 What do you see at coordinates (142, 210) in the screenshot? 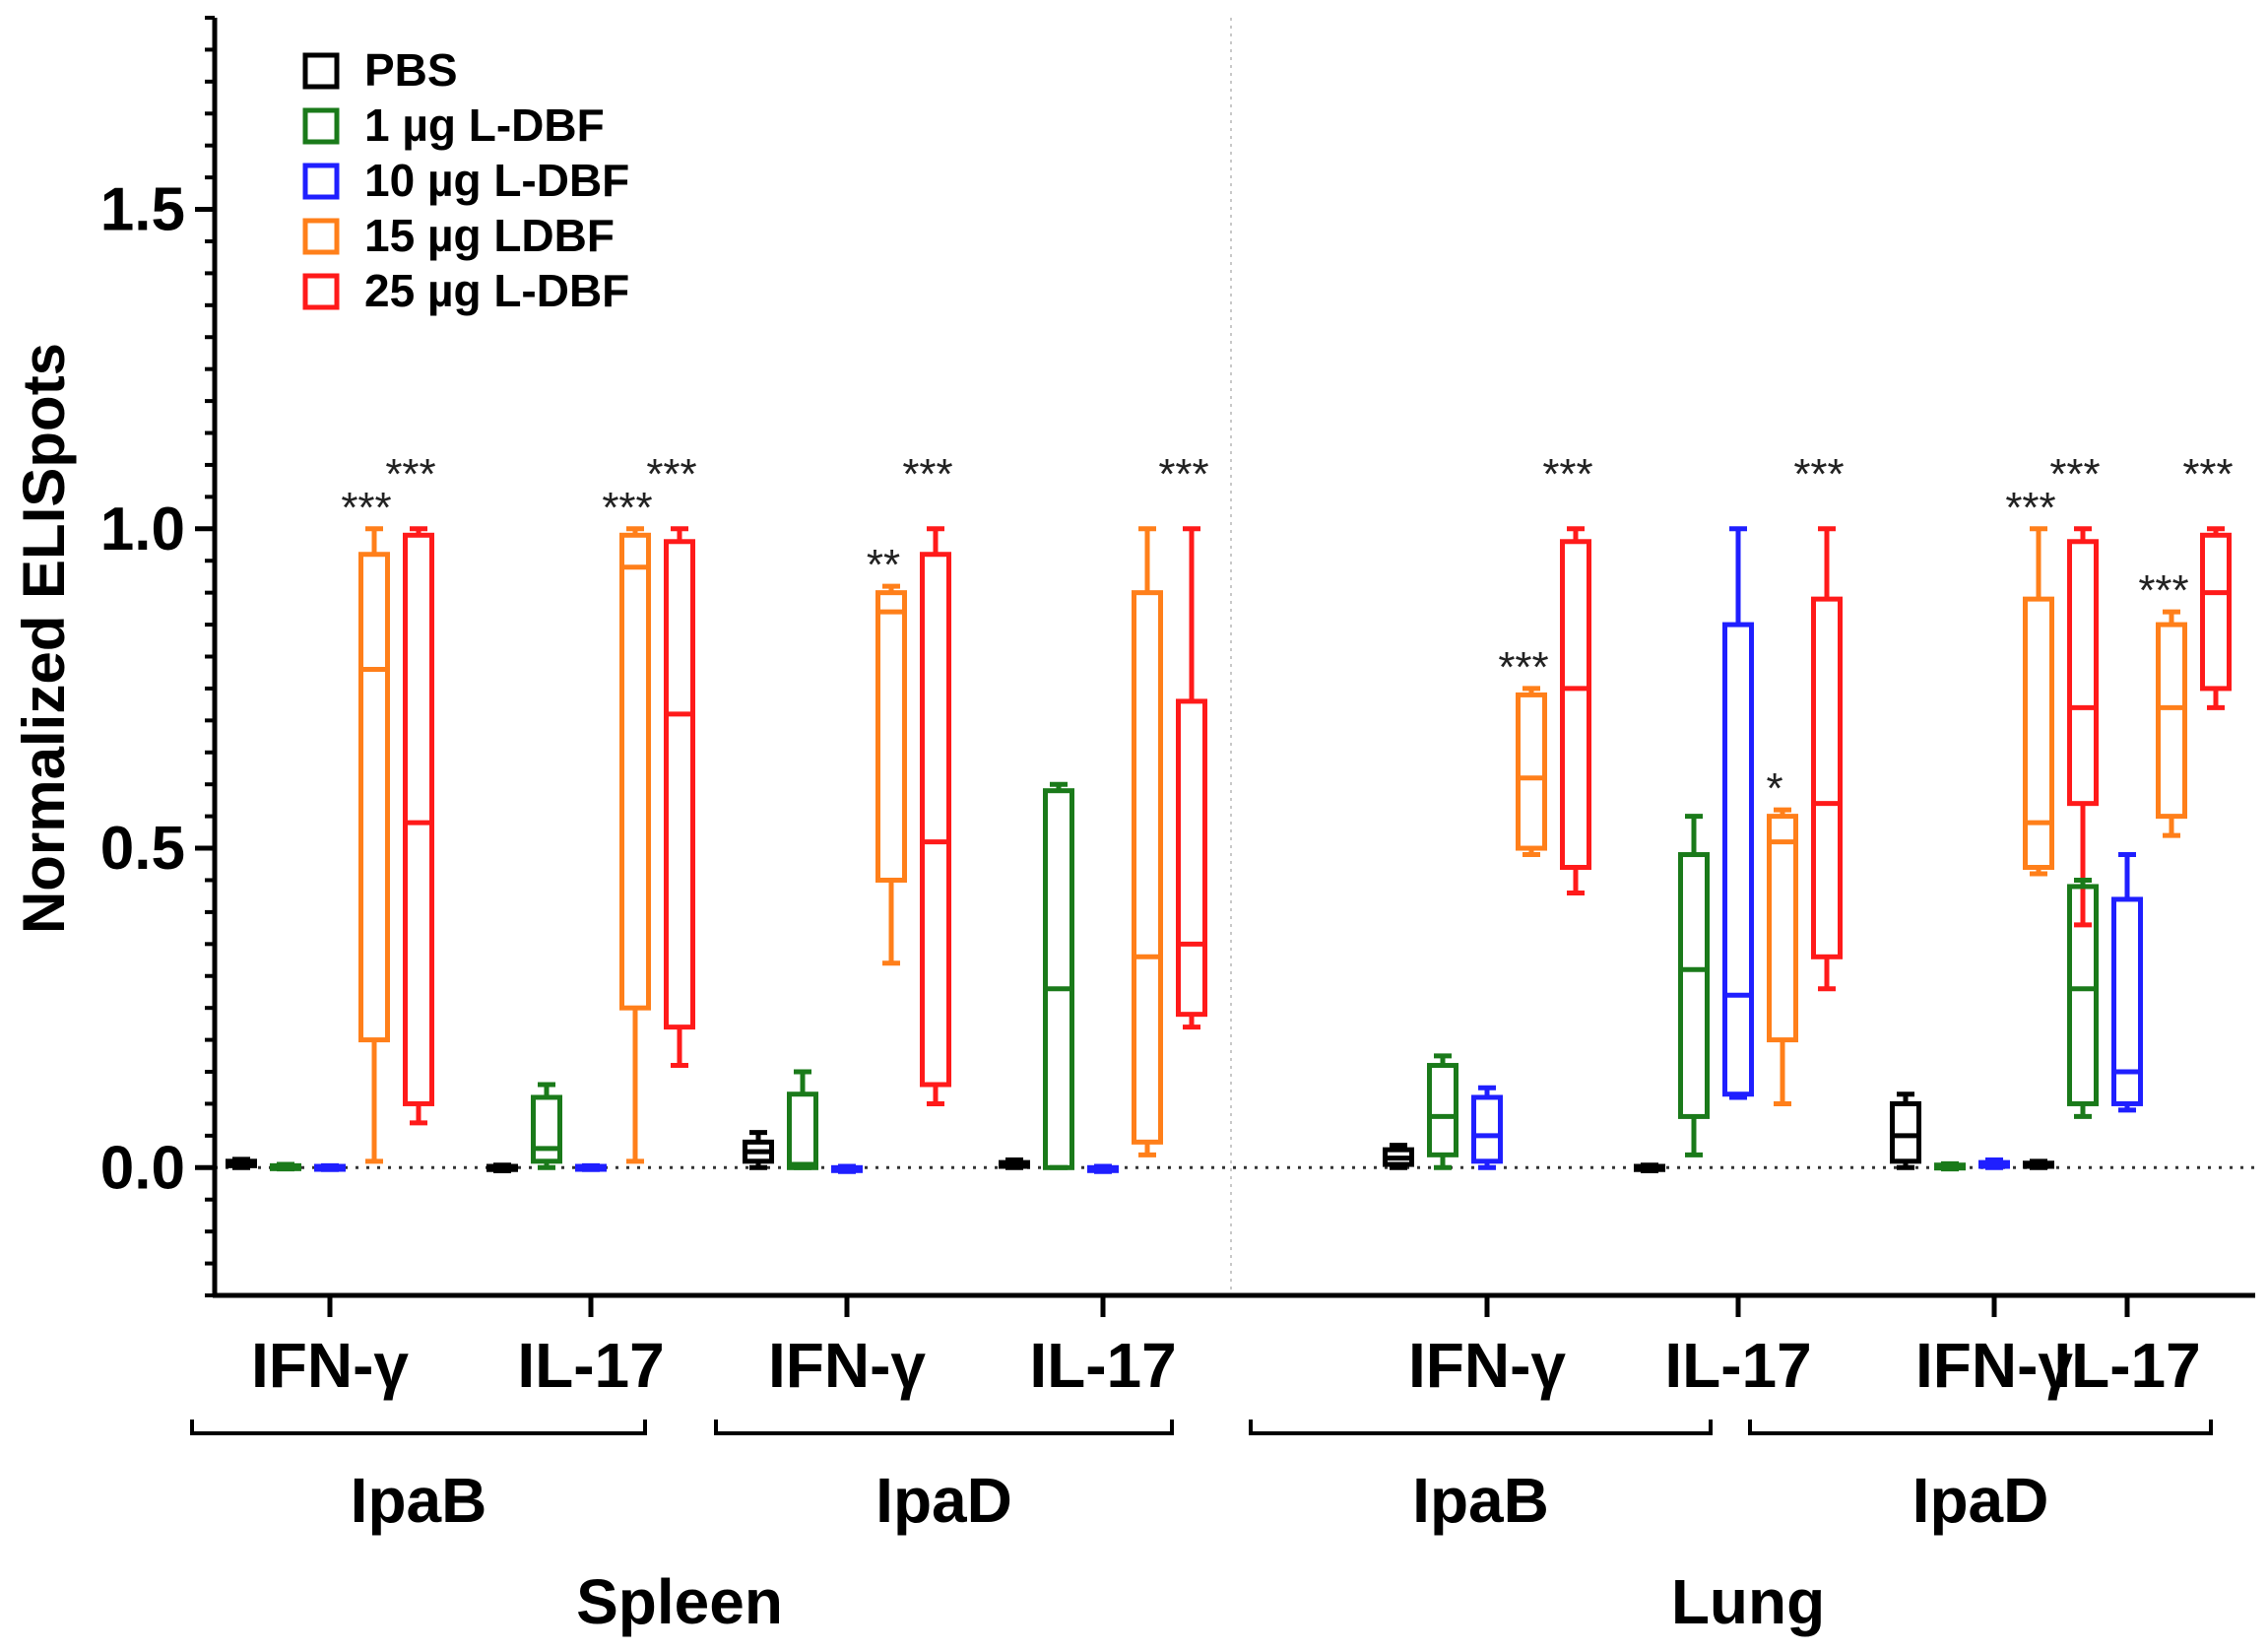
I see `y-tick-label: 1.5` at bounding box center [142, 210].